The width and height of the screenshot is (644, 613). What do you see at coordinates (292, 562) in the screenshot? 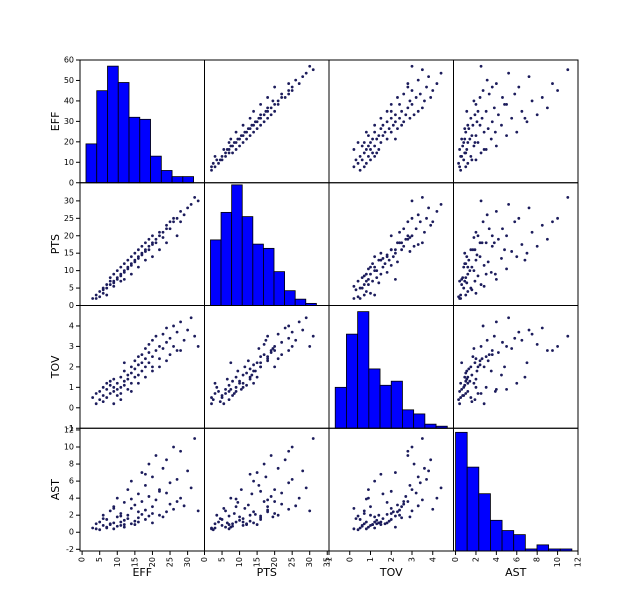
I see `x-tick-label: 25` at bounding box center [292, 562].